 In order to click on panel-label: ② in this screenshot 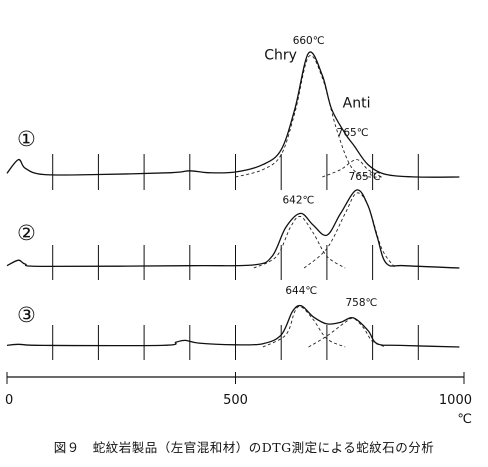, I will do `click(26, 233)`.